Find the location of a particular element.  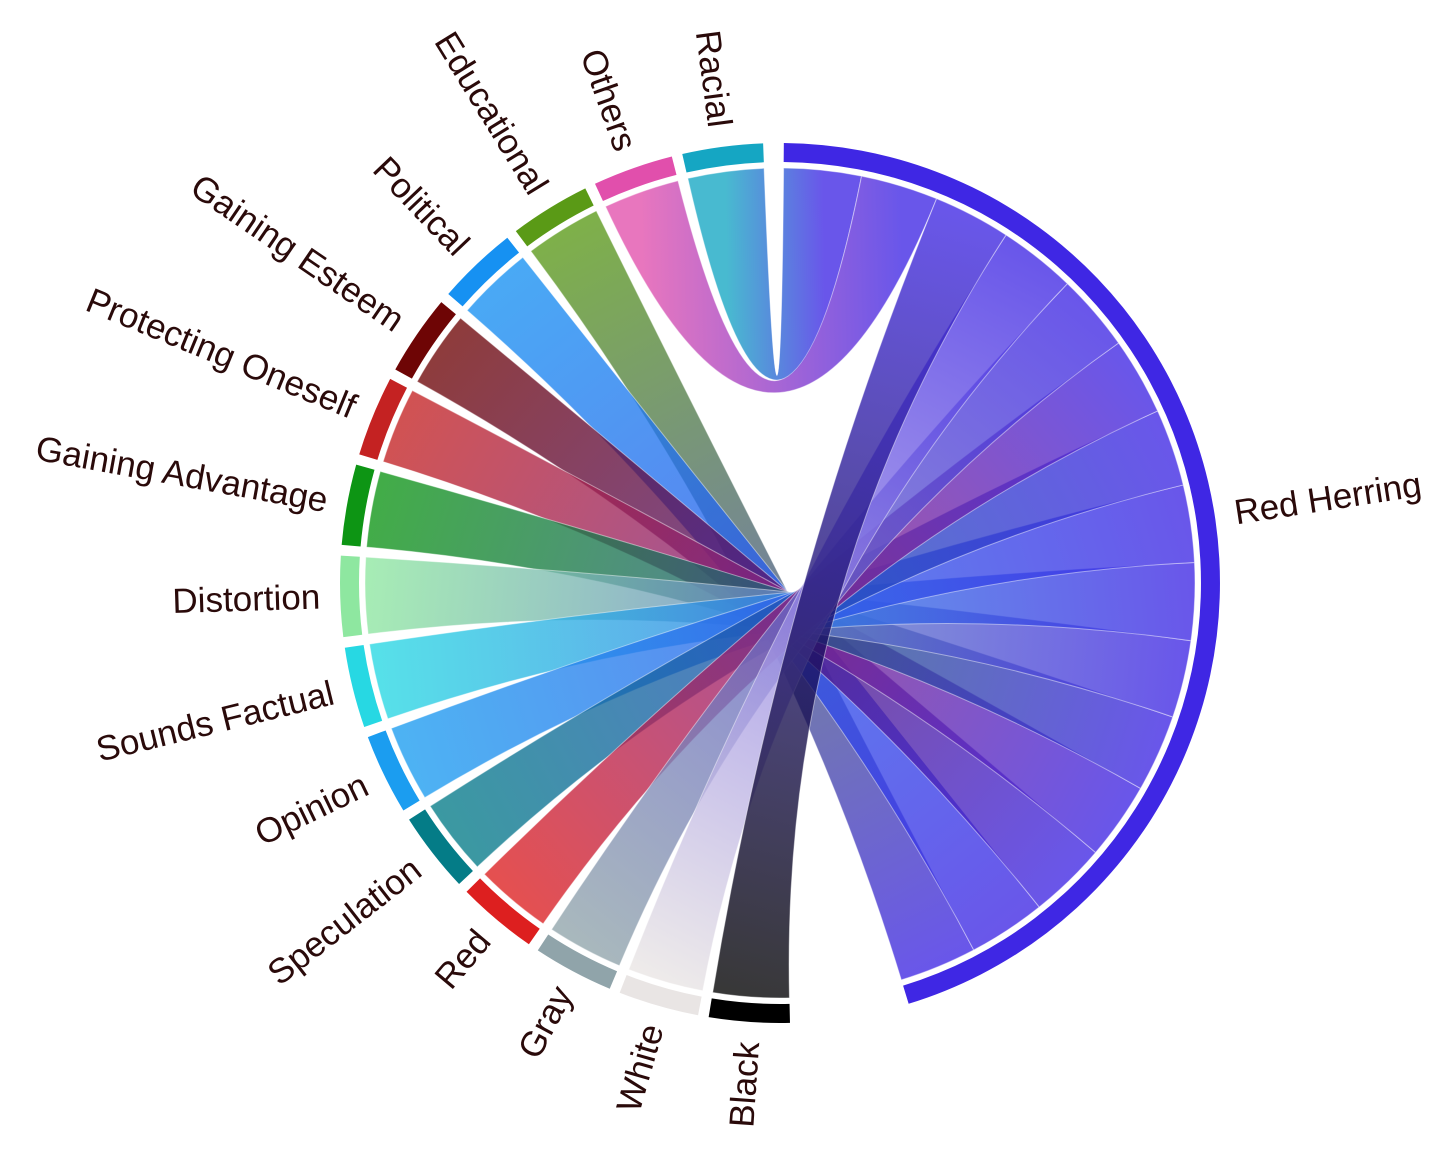

label-racial: Racial is located at coordinates (713, 79).